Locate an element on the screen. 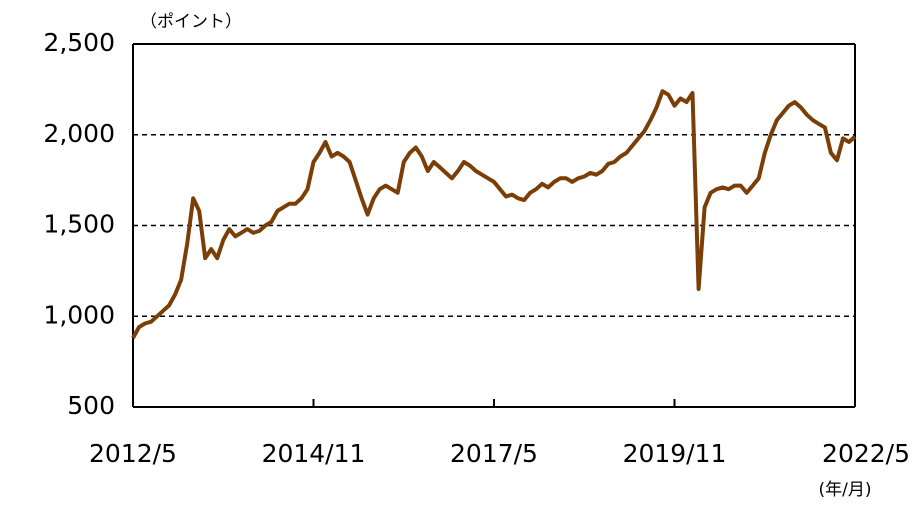 This screenshot has width=912, height=505. x-tick-label: 2014/11 is located at coordinates (314, 453).